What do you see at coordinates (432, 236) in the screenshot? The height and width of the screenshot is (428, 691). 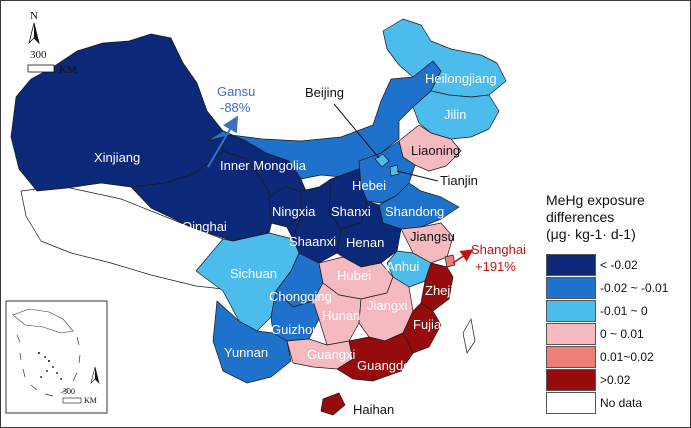 I see `label-jiangsu: Jiangsu` at bounding box center [432, 236].